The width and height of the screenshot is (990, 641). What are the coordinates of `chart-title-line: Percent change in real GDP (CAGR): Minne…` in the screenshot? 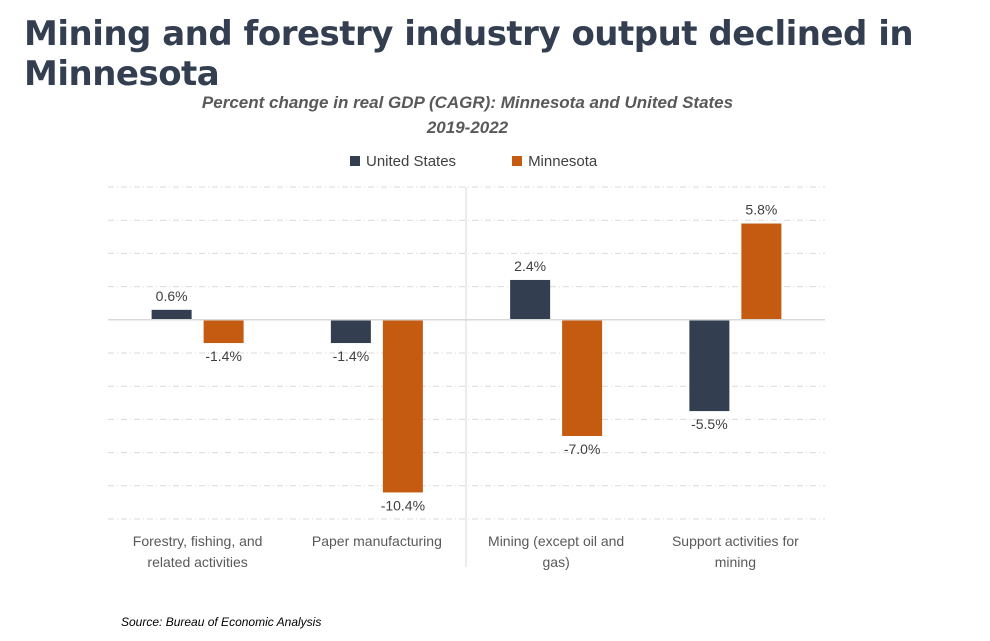 It's located at (467, 102).